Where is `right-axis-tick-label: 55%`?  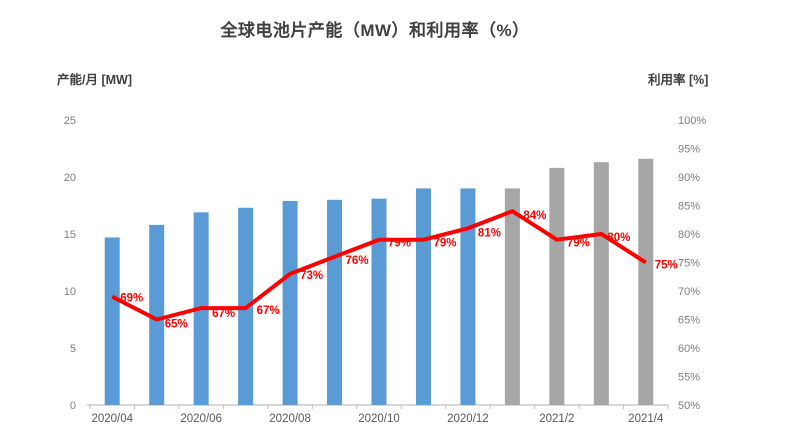 right-axis-tick-label: 55% is located at coordinates (689, 378).